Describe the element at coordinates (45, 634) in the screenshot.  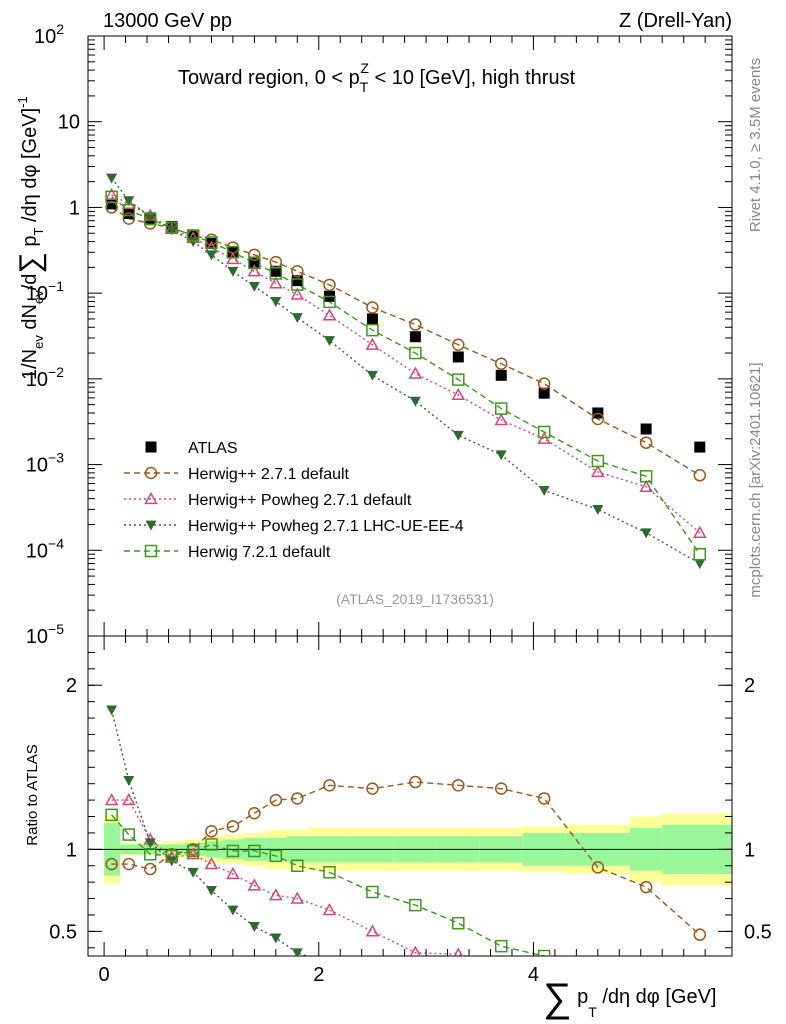
I see `y-tick-label: 10⁻⁵` at that location.